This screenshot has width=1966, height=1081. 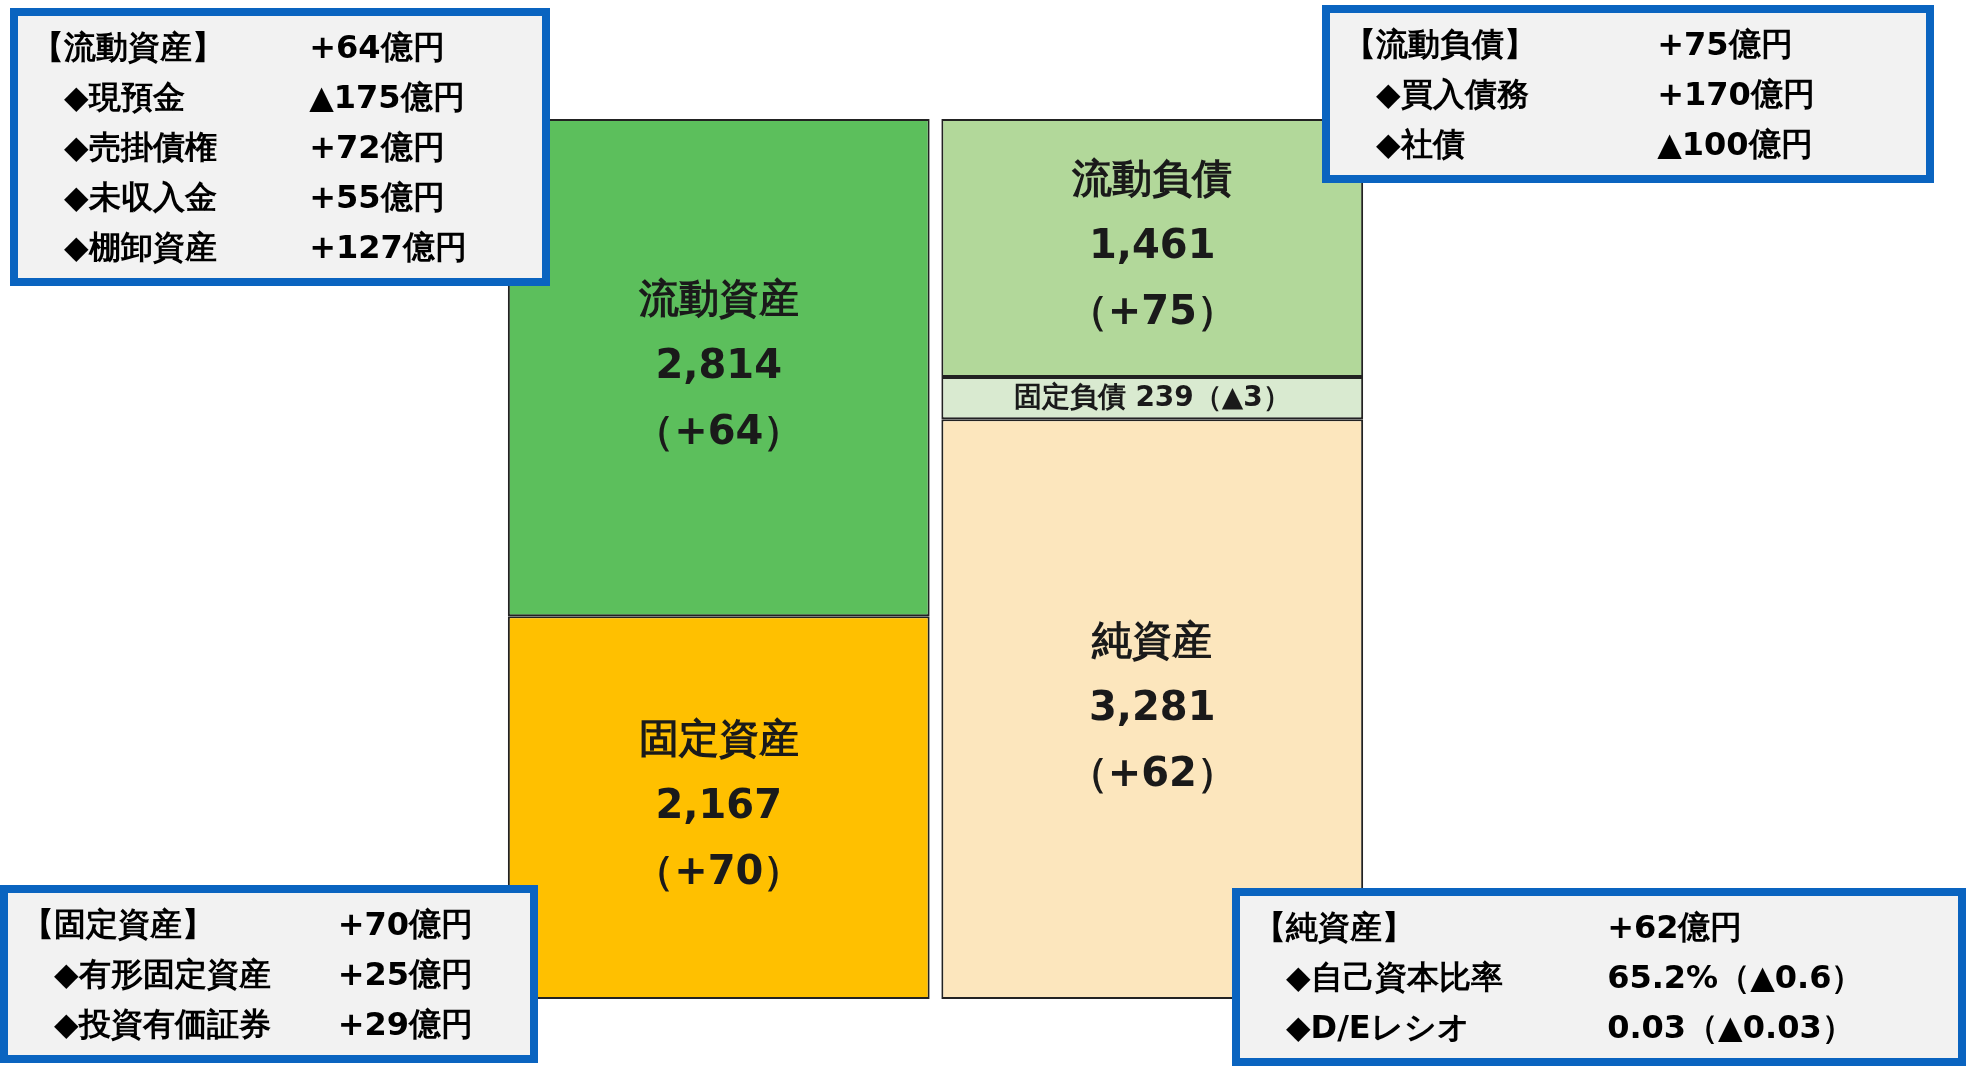 I want to click on note-box: 【固定資産】 +70億円 ◆有形固定資産 +25億円 ◆投資有価証券 +29億円, so click(x=269, y=974).